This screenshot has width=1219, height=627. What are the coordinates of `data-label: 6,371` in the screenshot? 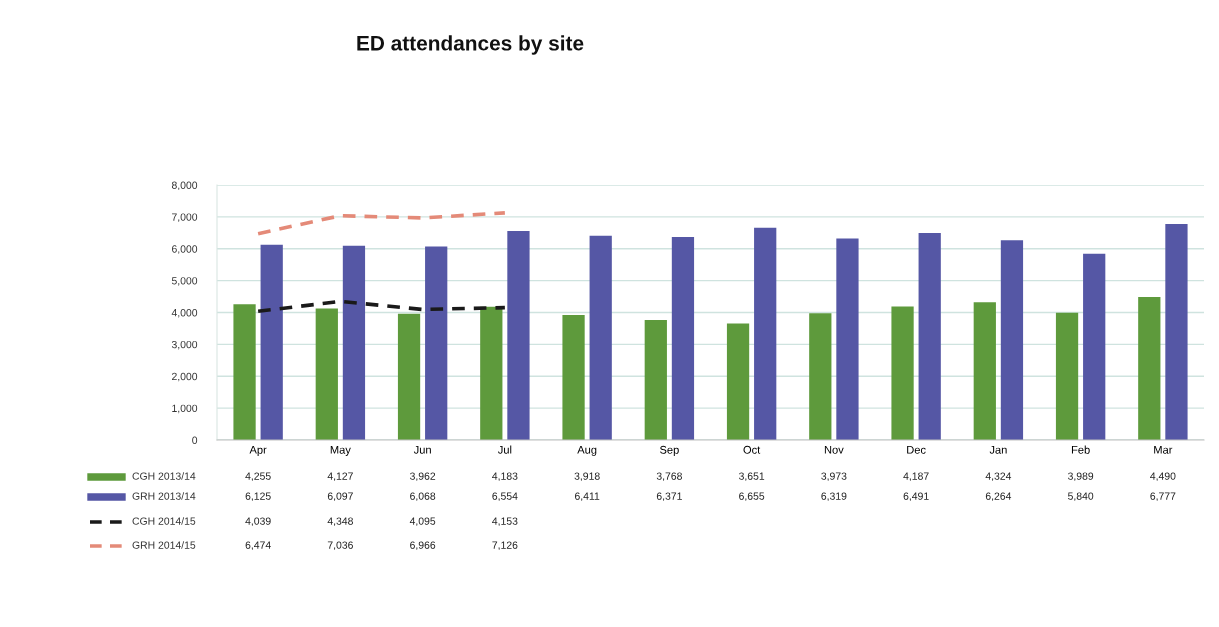 It's located at (669, 497).